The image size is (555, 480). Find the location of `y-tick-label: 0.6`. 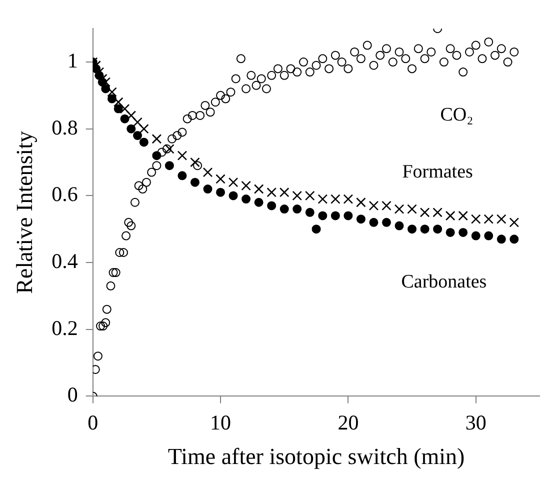

y-tick-label: 0.6 is located at coordinates (65, 194).